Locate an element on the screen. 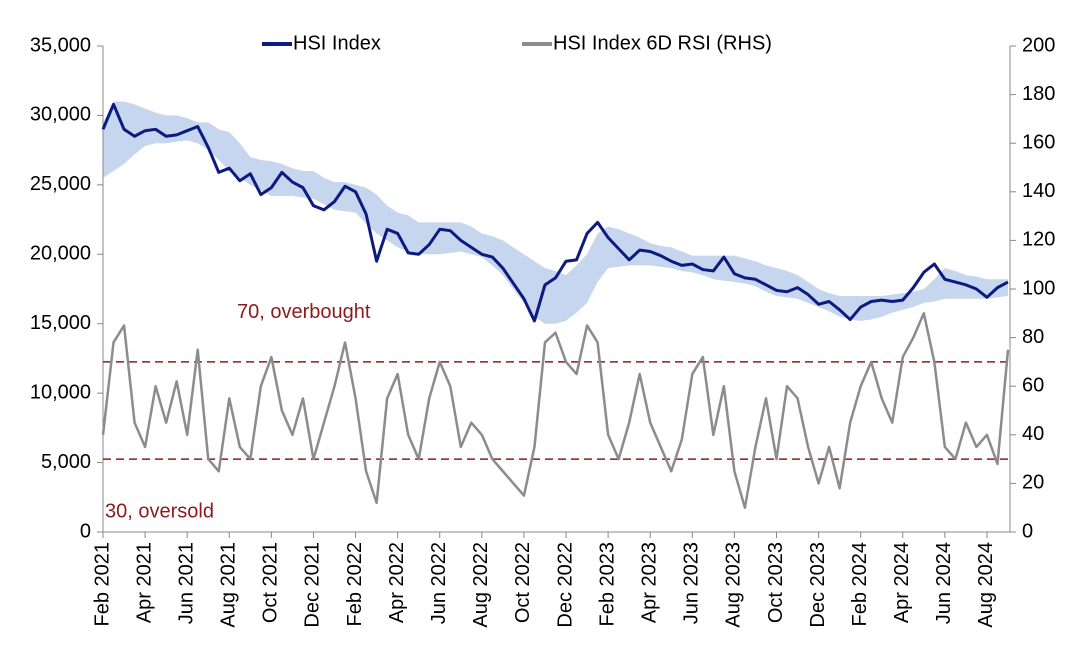  y2-tick-label: 80 is located at coordinates (1033, 337).